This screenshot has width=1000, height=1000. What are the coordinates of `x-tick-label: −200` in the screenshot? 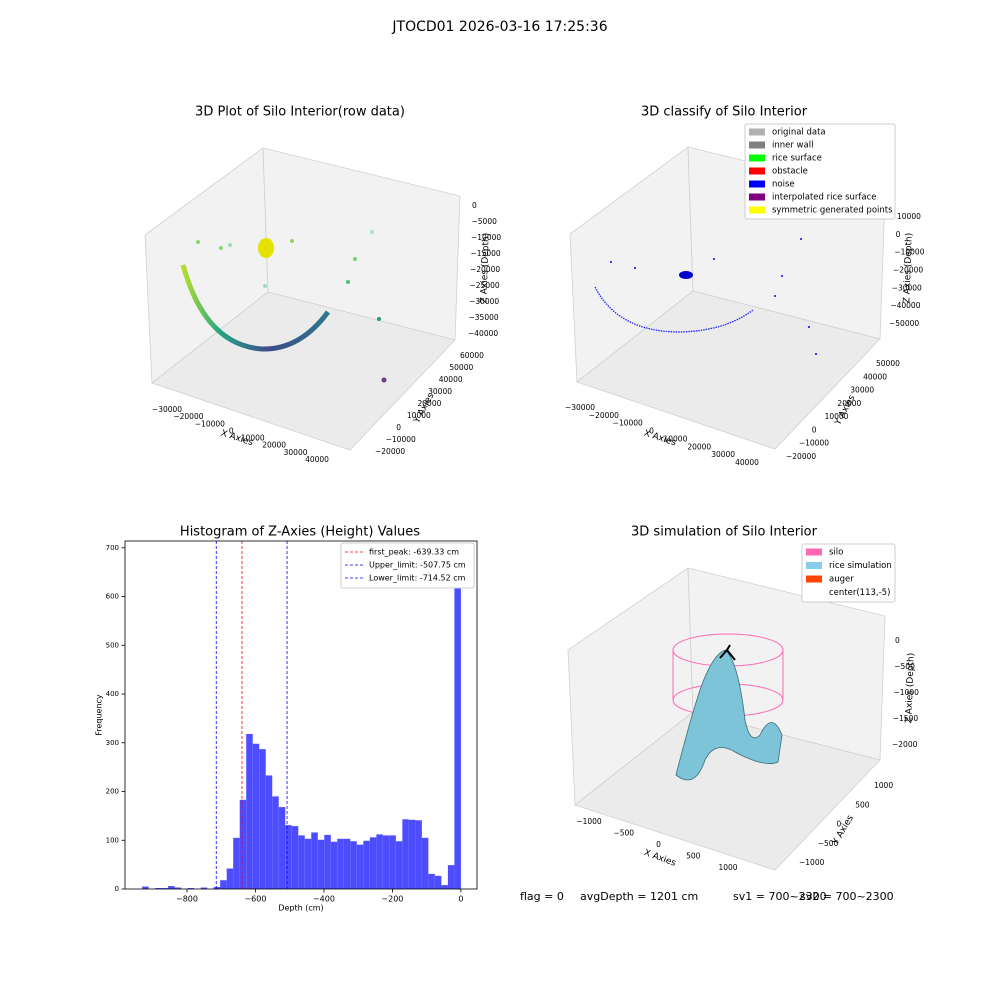 It's located at (392, 899).